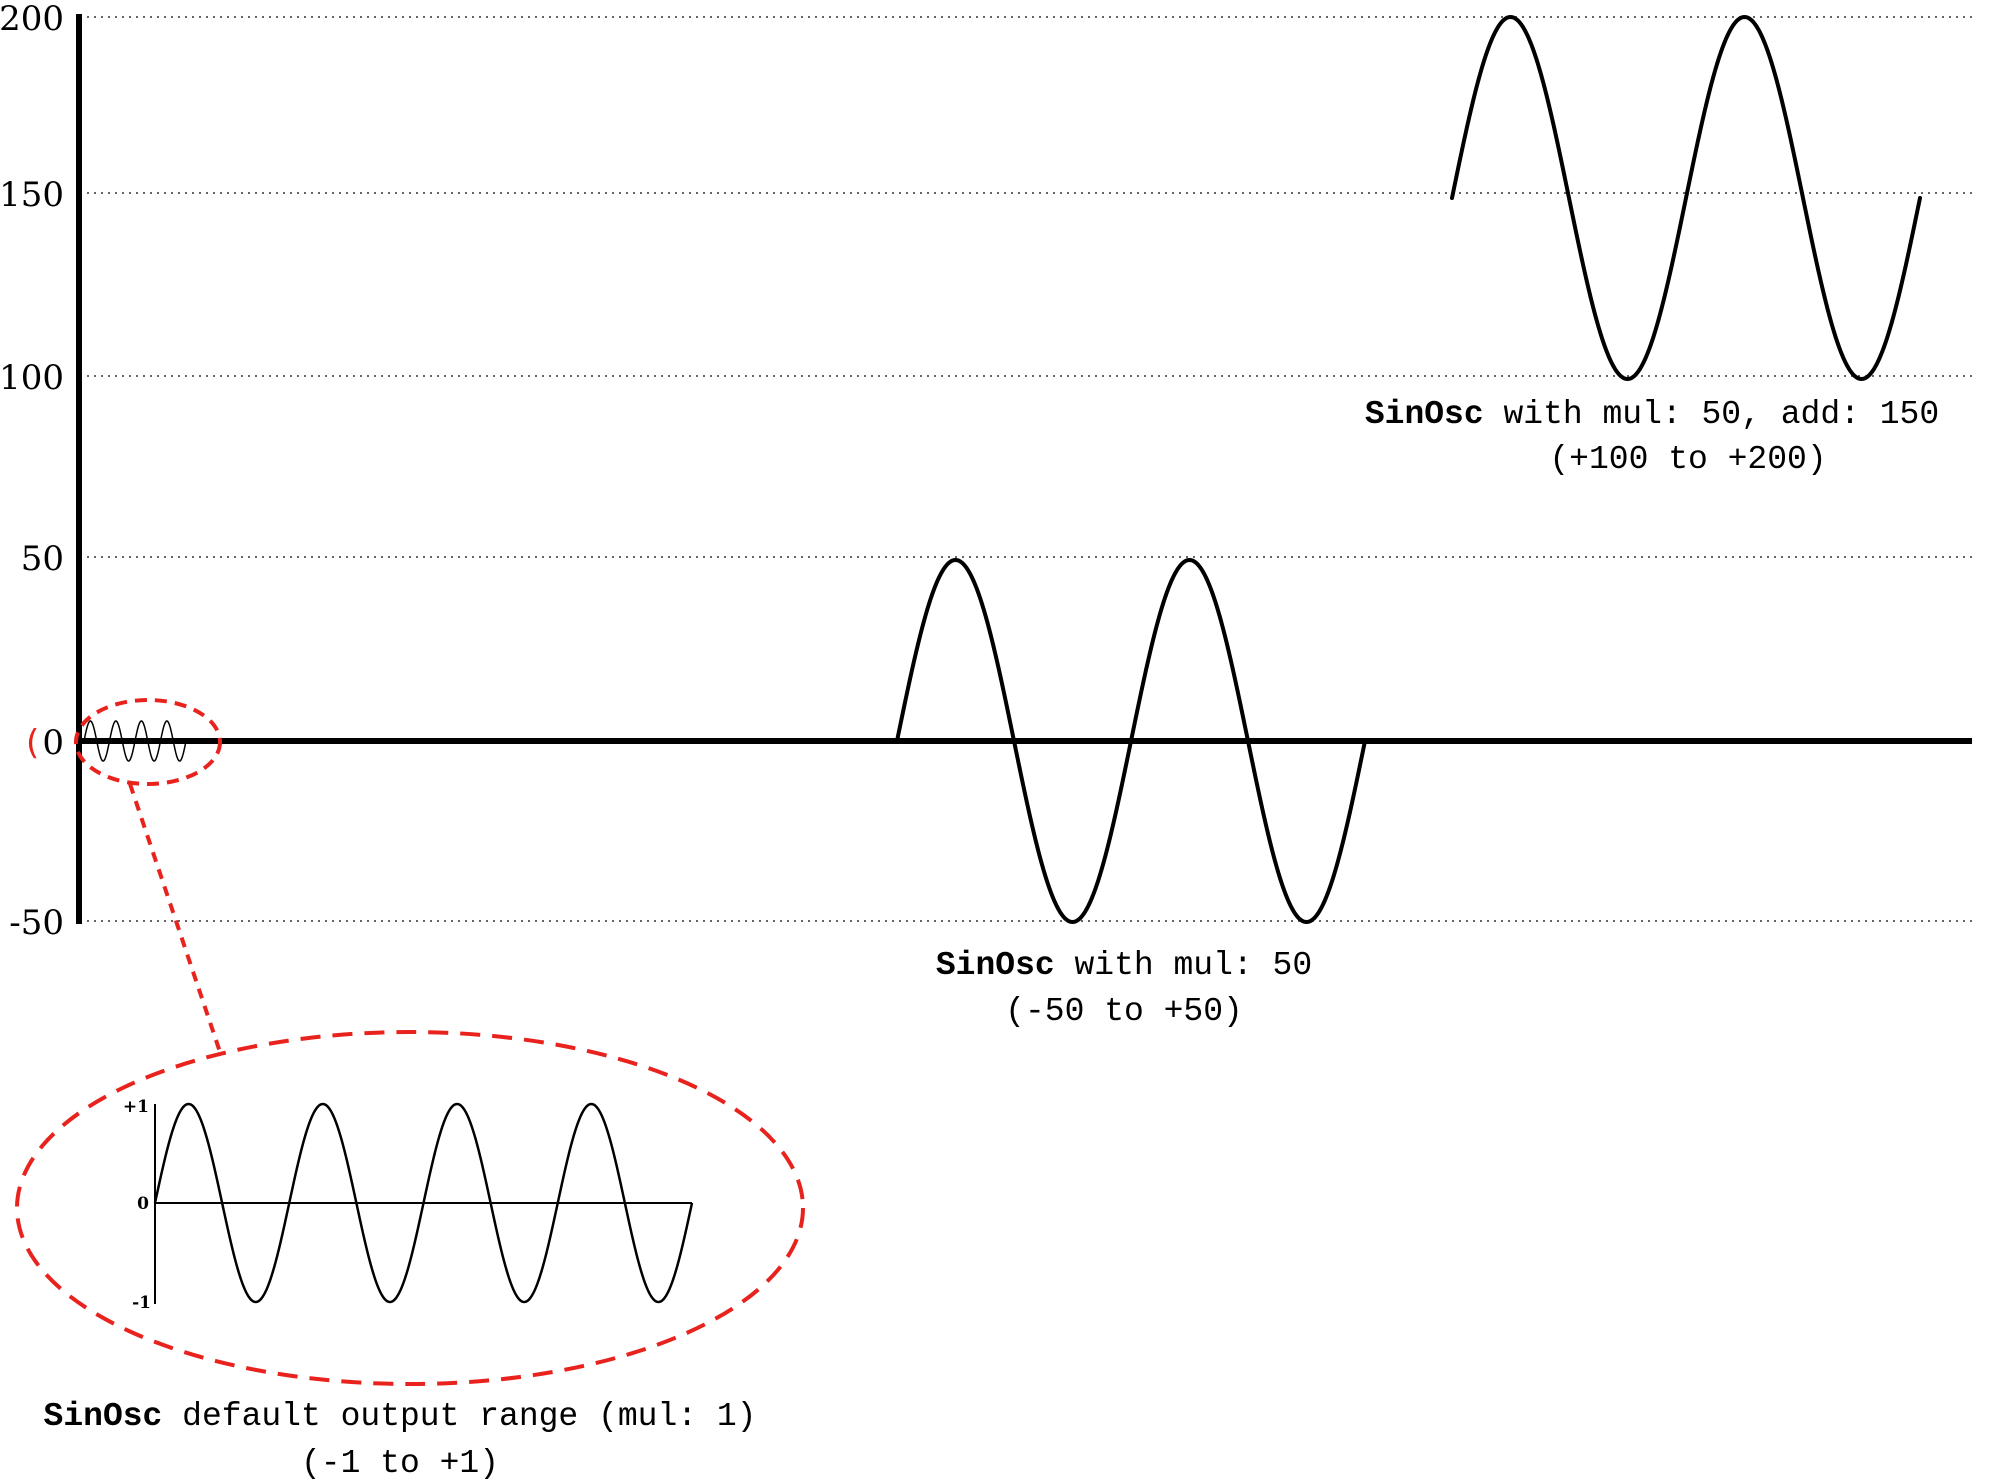  I want to click on caption-mul50-add150-range: (+100 to +200), so click(1687, 459).